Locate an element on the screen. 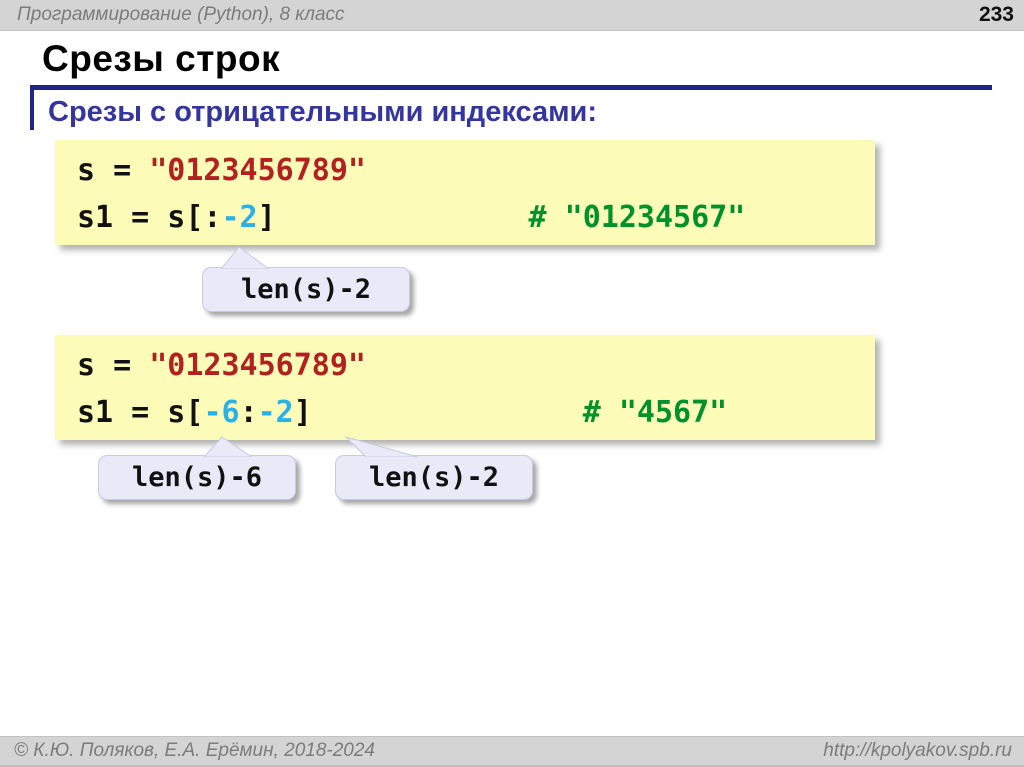 The image size is (1024, 767). title-underline is located at coordinates (511, 107).